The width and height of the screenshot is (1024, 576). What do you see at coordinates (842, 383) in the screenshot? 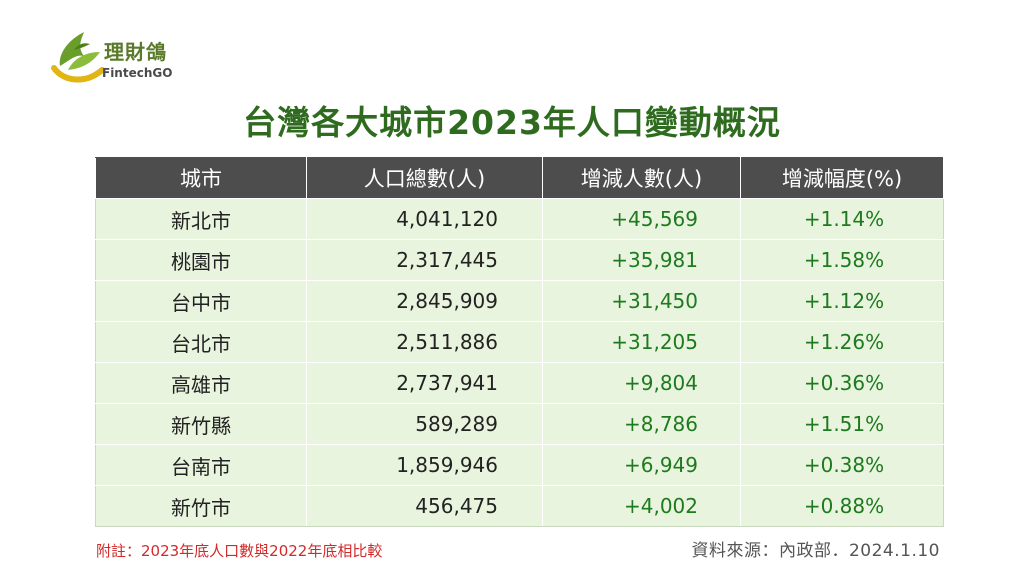
I see `population-change-pct-cell: +0.36%` at bounding box center [842, 383].